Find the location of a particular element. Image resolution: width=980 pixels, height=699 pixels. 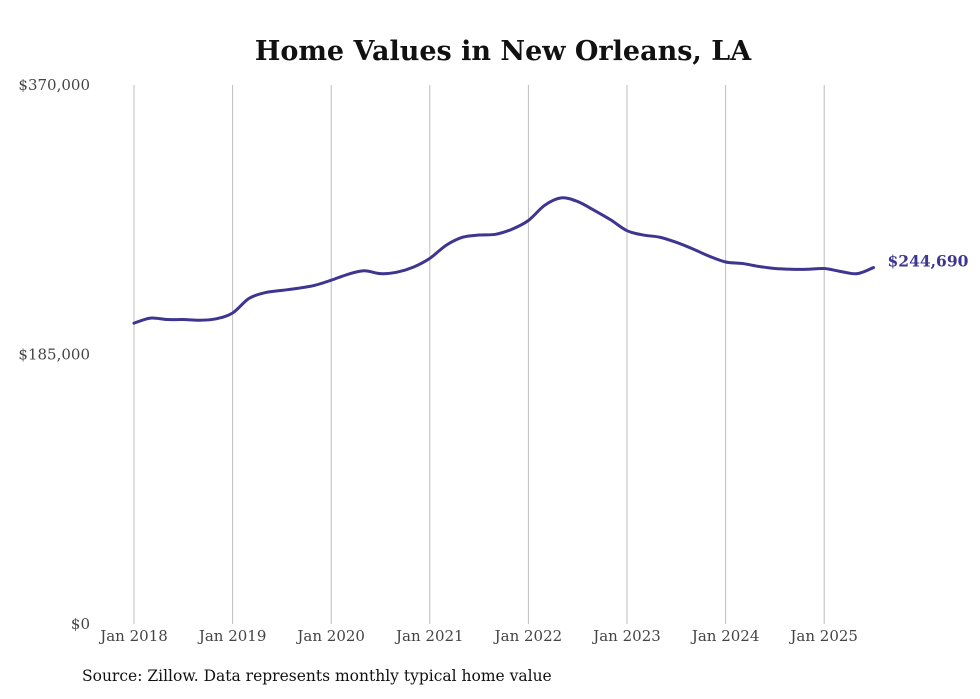

end-value-label: $244,690 is located at coordinates (928, 261).